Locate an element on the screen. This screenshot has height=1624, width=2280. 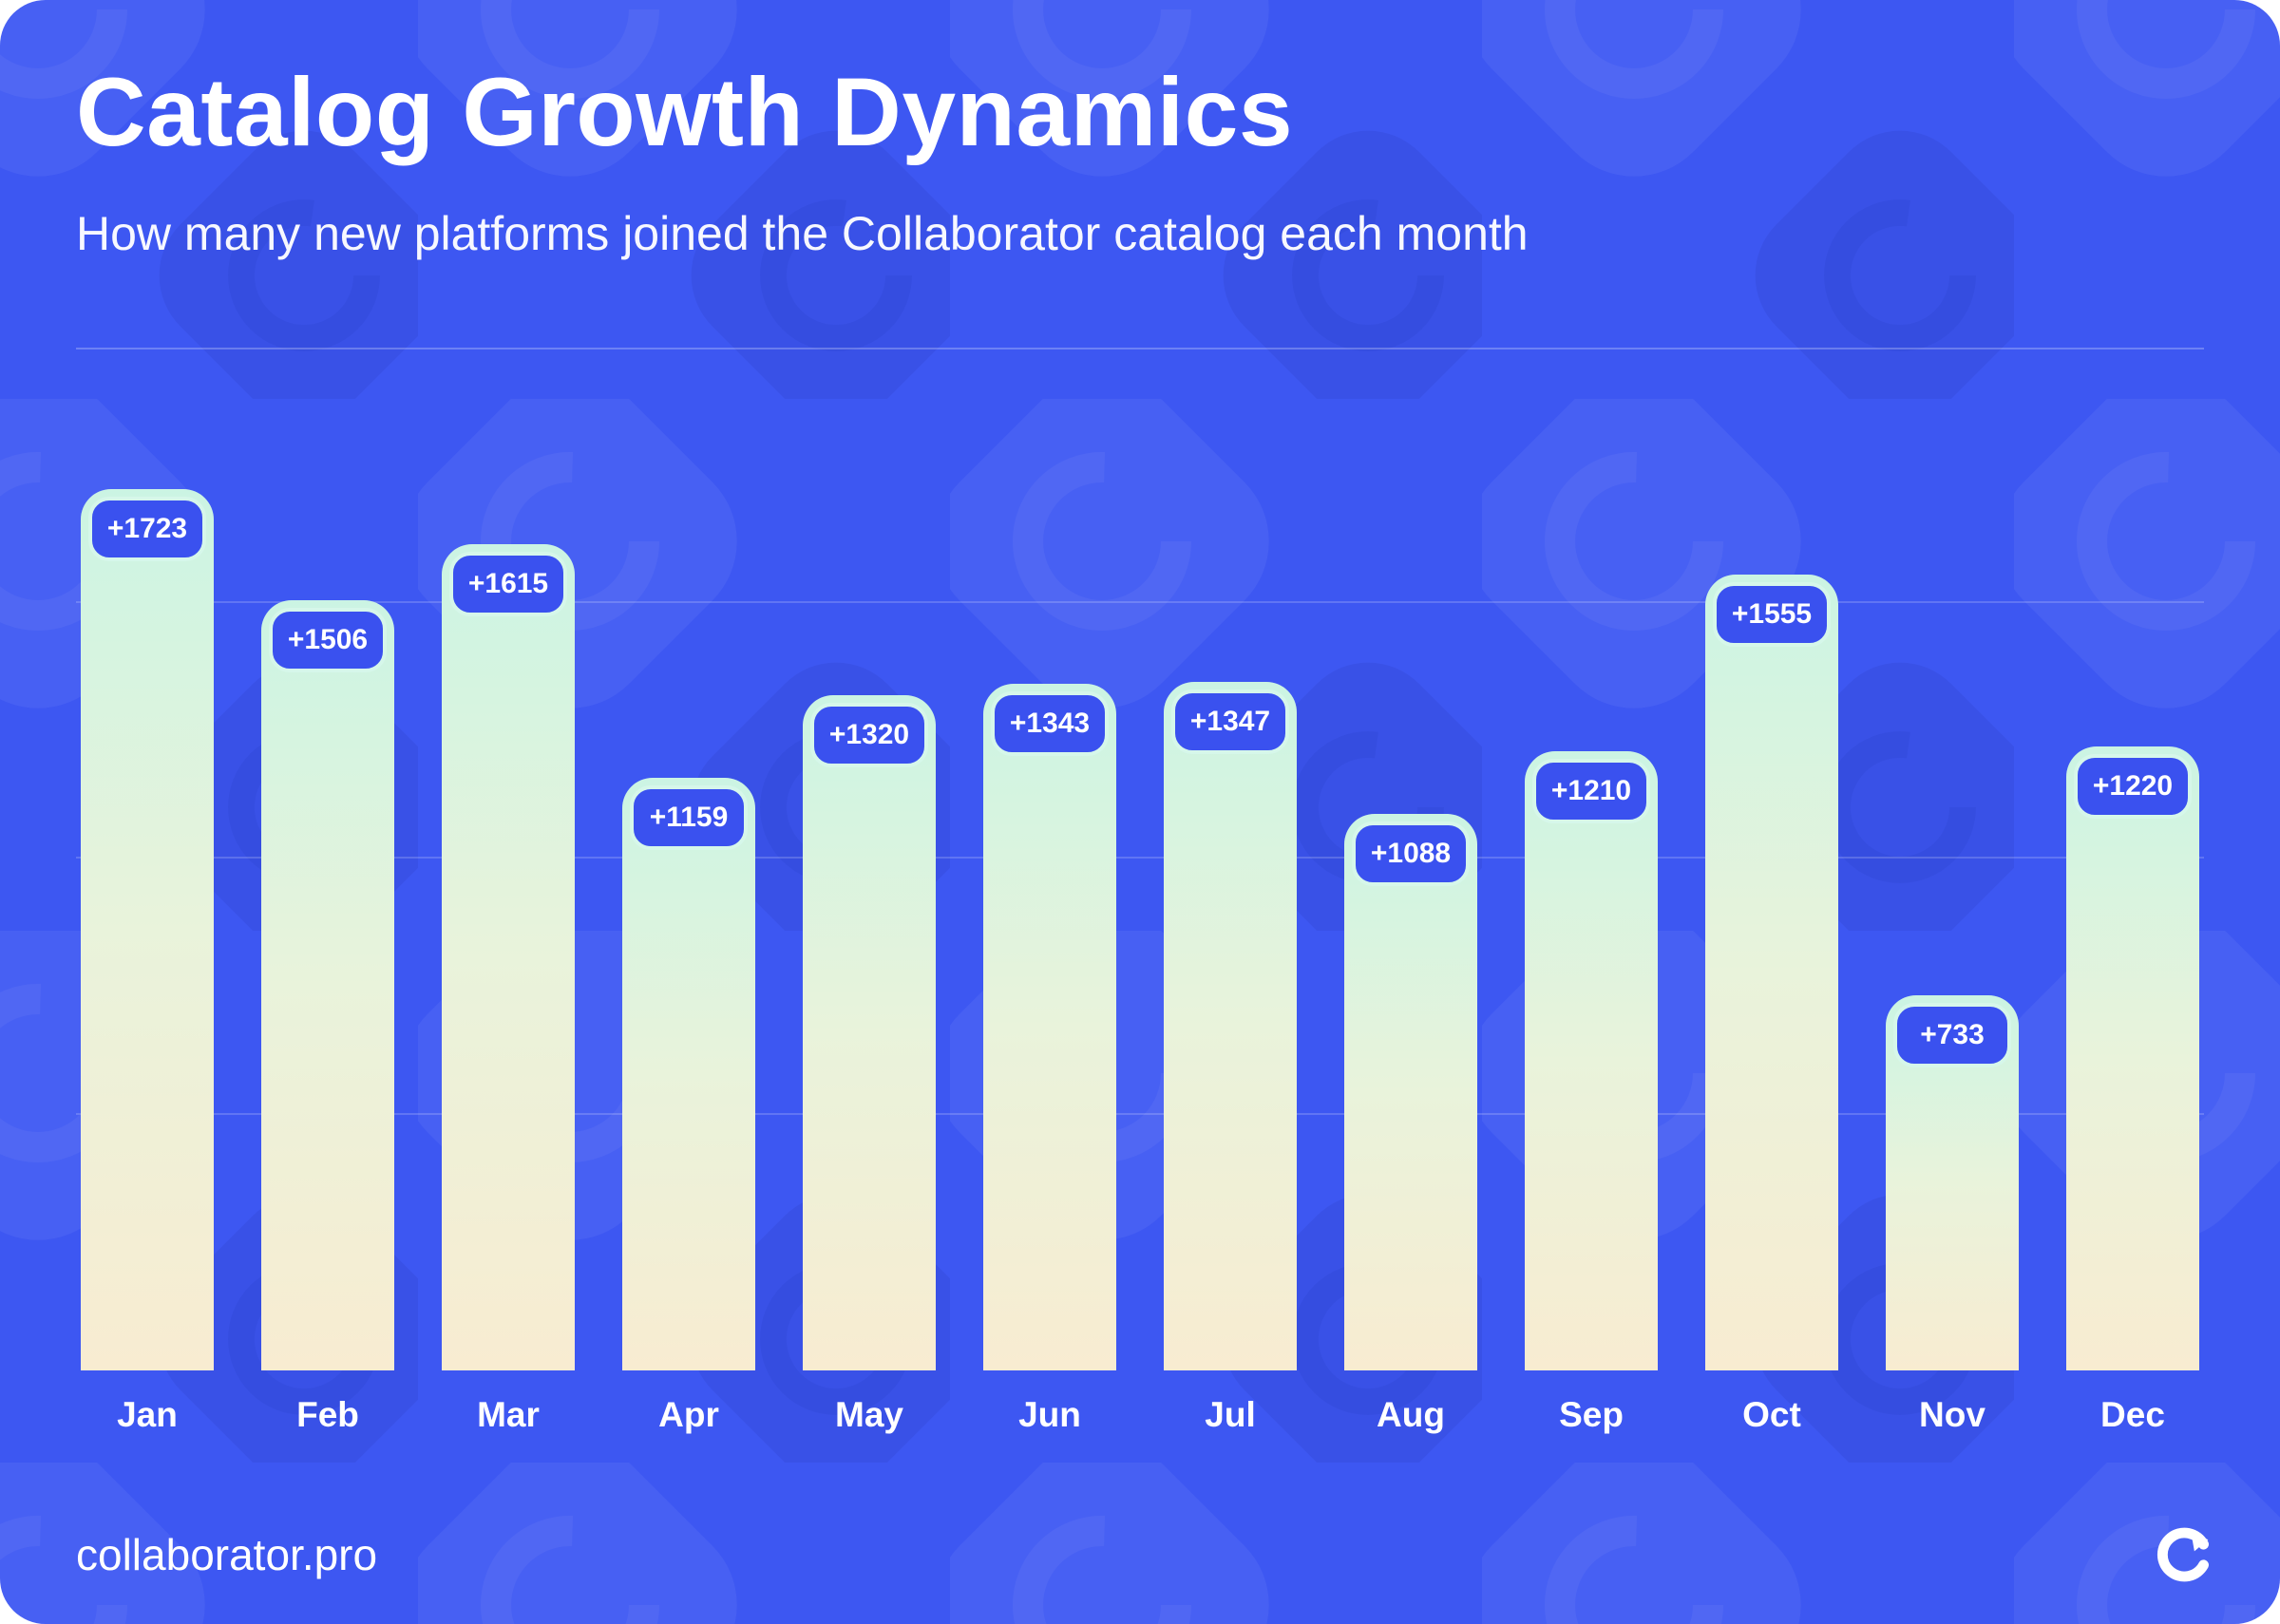
collaborator-logo-icon is located at coordinates (2183, 1554).